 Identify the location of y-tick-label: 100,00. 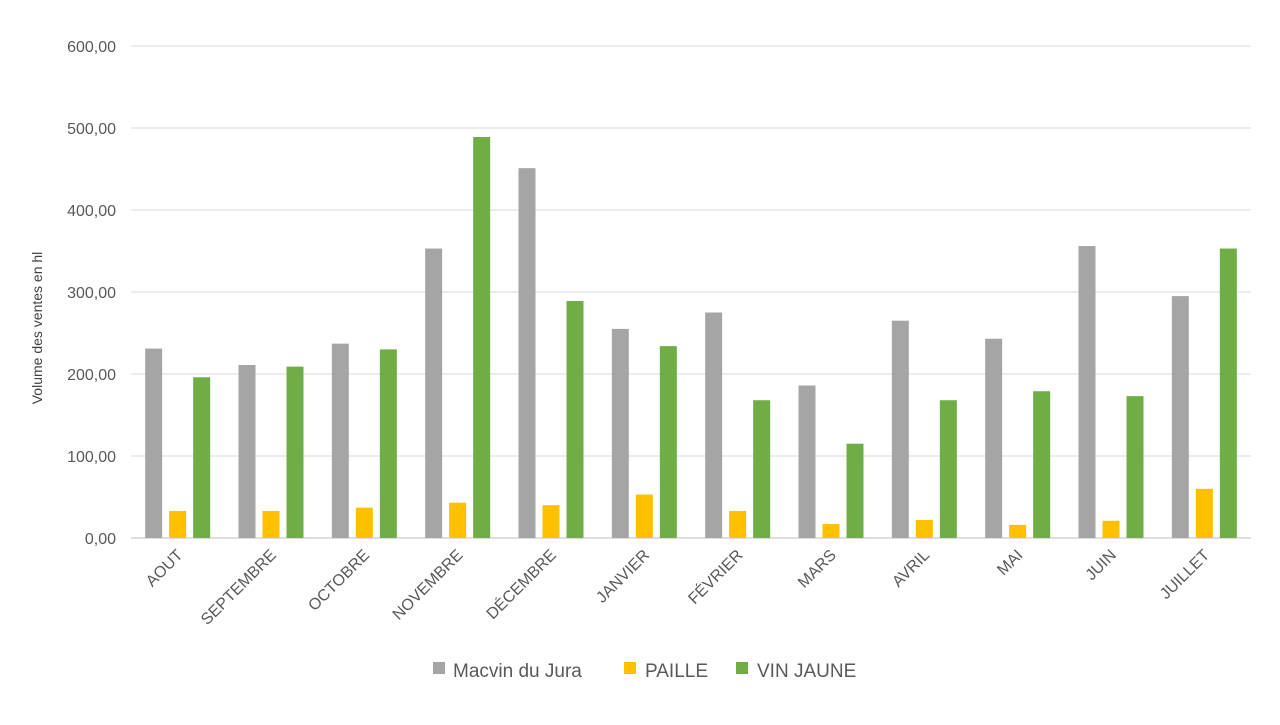
(91, 457).